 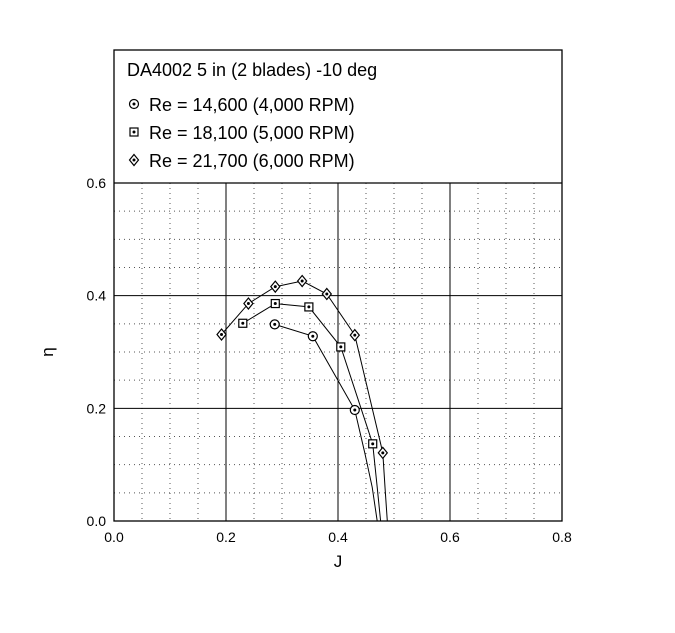 I want to click on x-tick-label: 0.0, so click(x=114, y=537).